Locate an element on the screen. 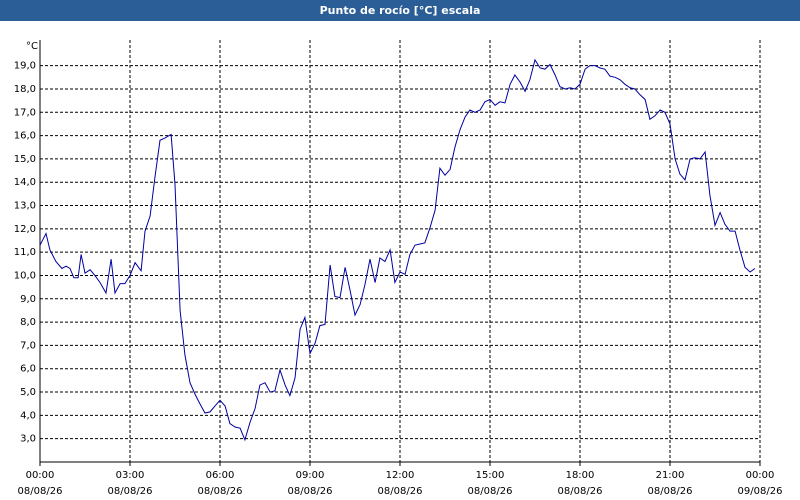 This screenshot has width=800, height=500. y-tick-label: 7,0 is located at coordinates (28, 345).